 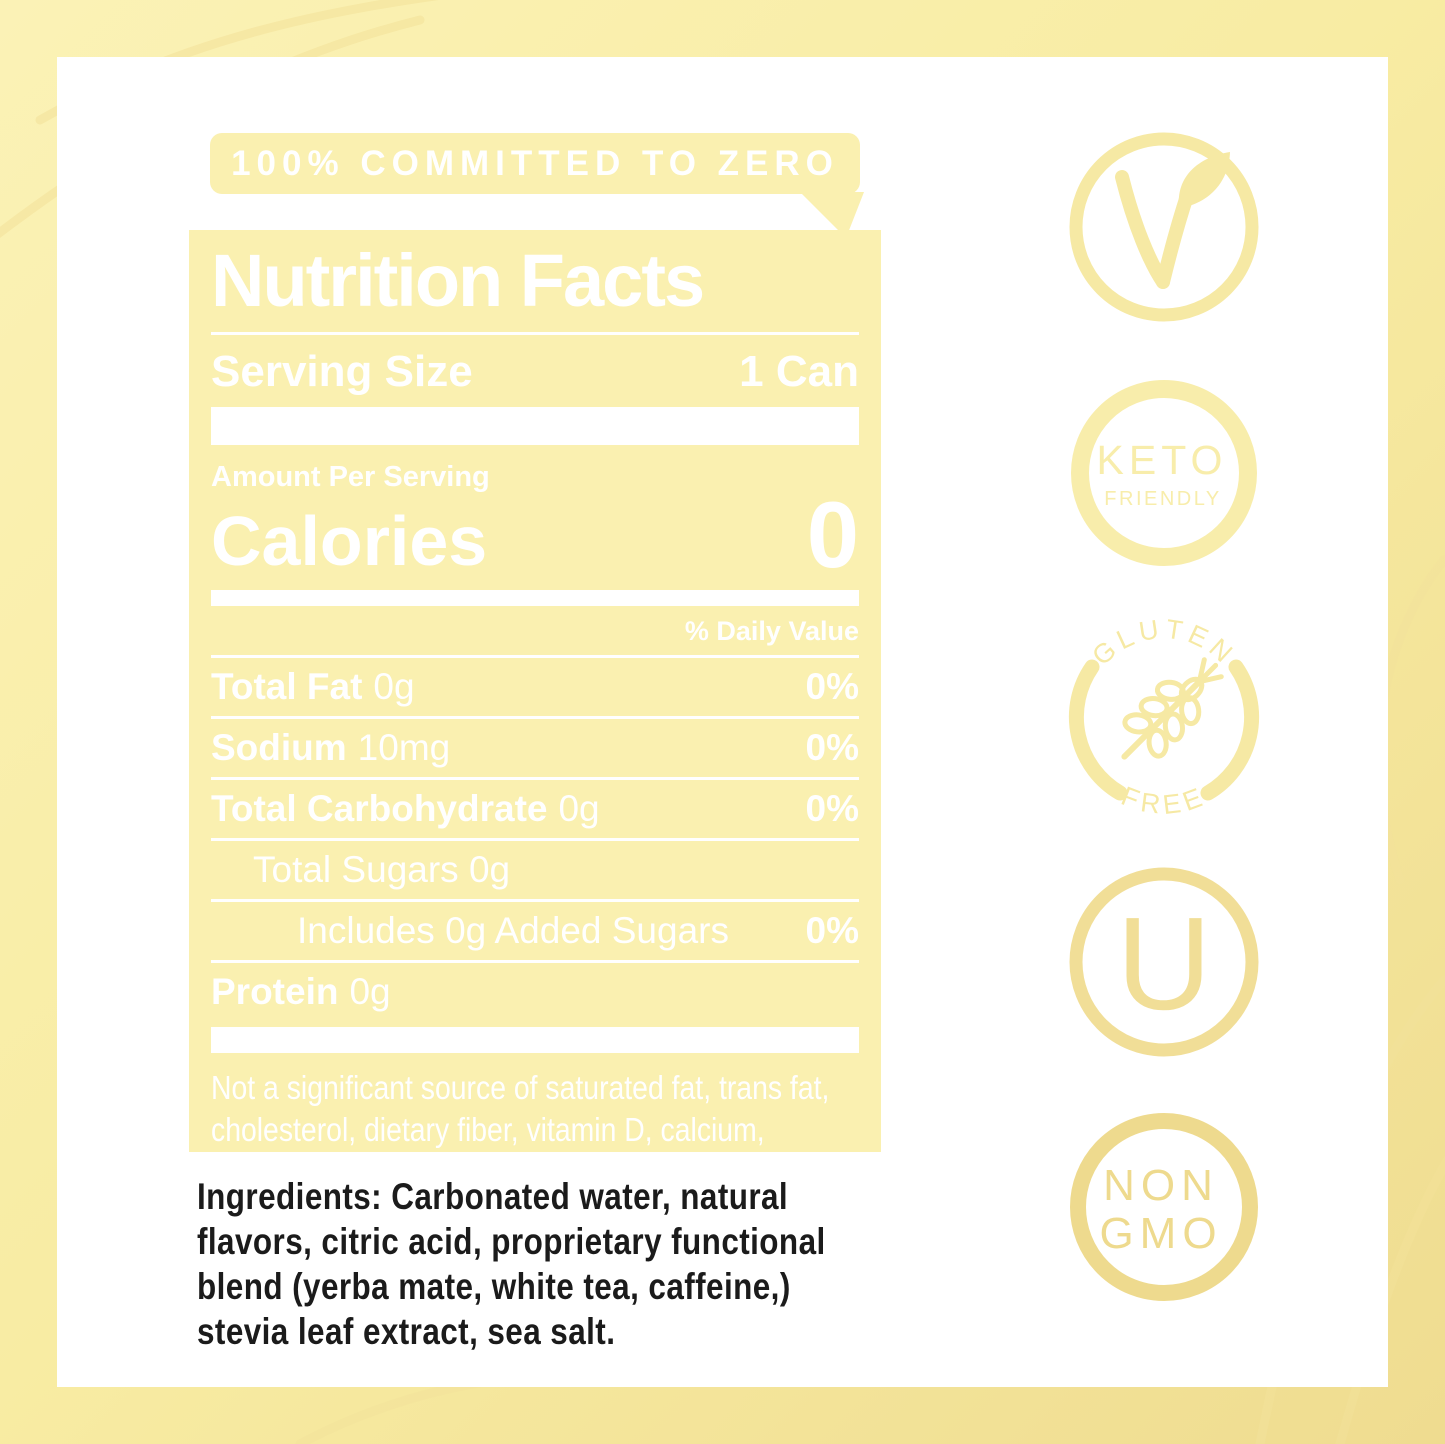 What do you see at coordinates (458, 280) in the screenshot?
I see `nutrition-facts-title: Nutrition Facts` at bounding box center [458, 280].